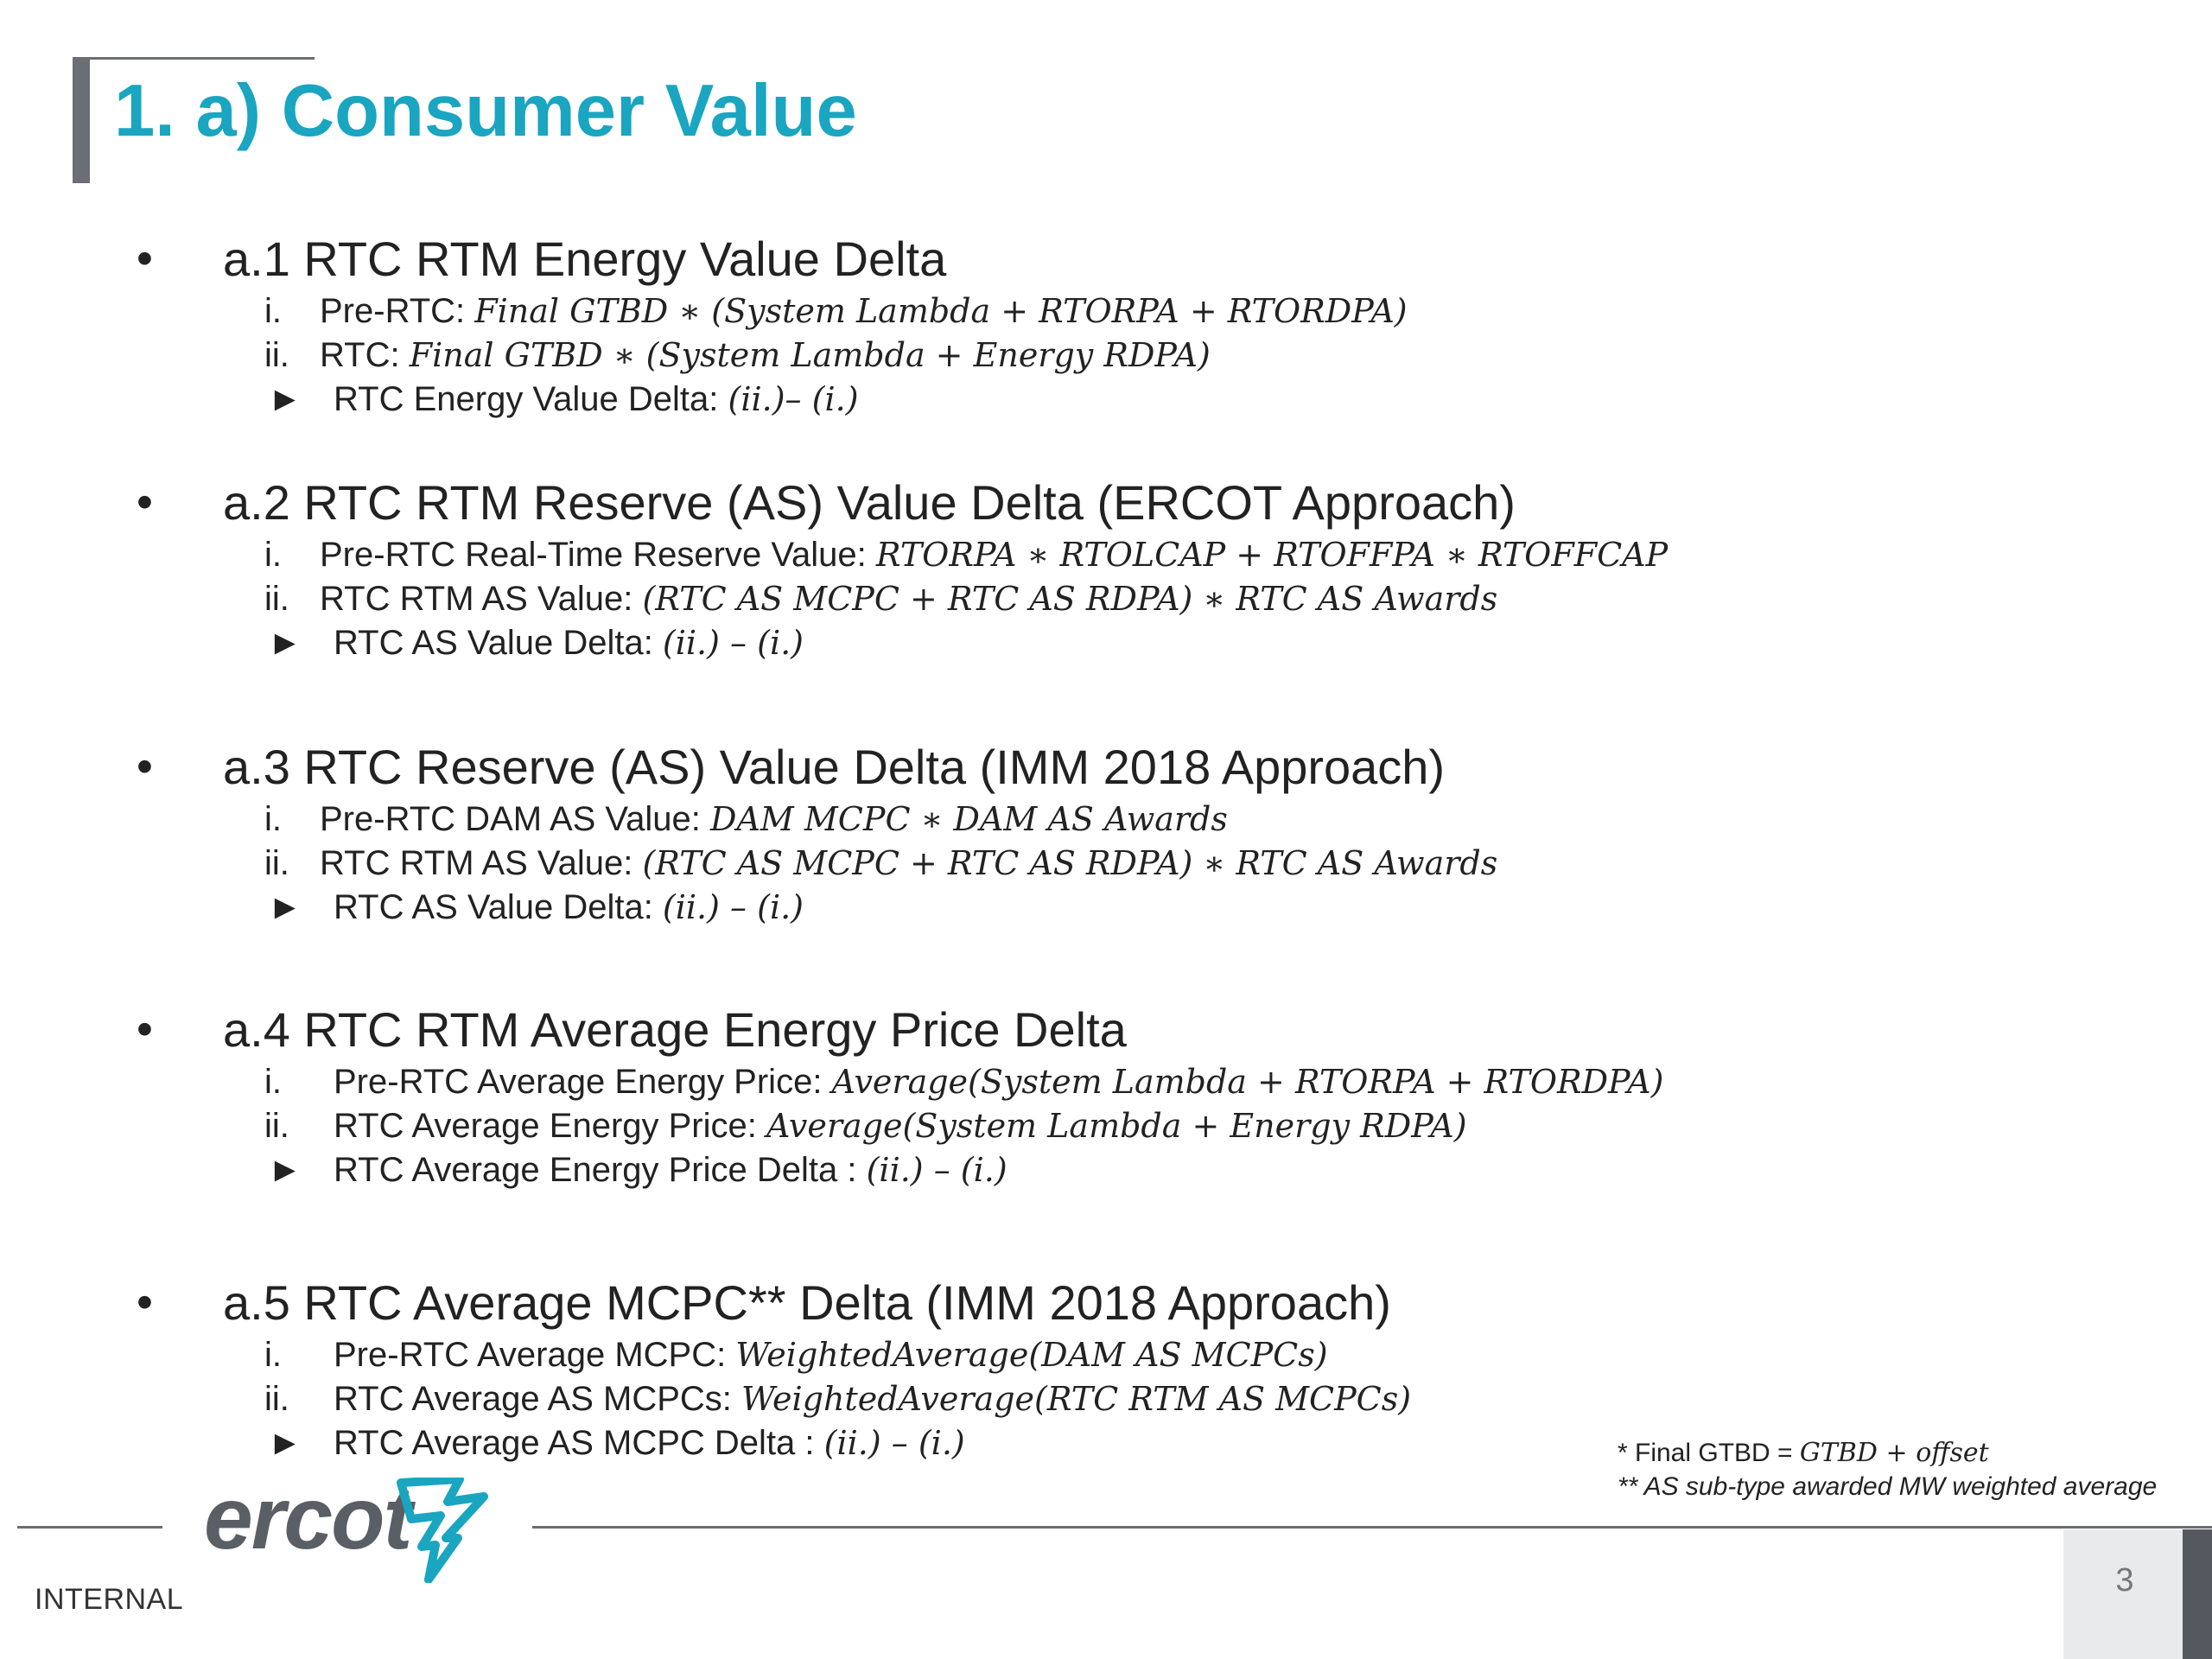  Describe the element at coordinates (308, 1518) in the screenshot. I see `logo-wordmark: ercot` at that location.